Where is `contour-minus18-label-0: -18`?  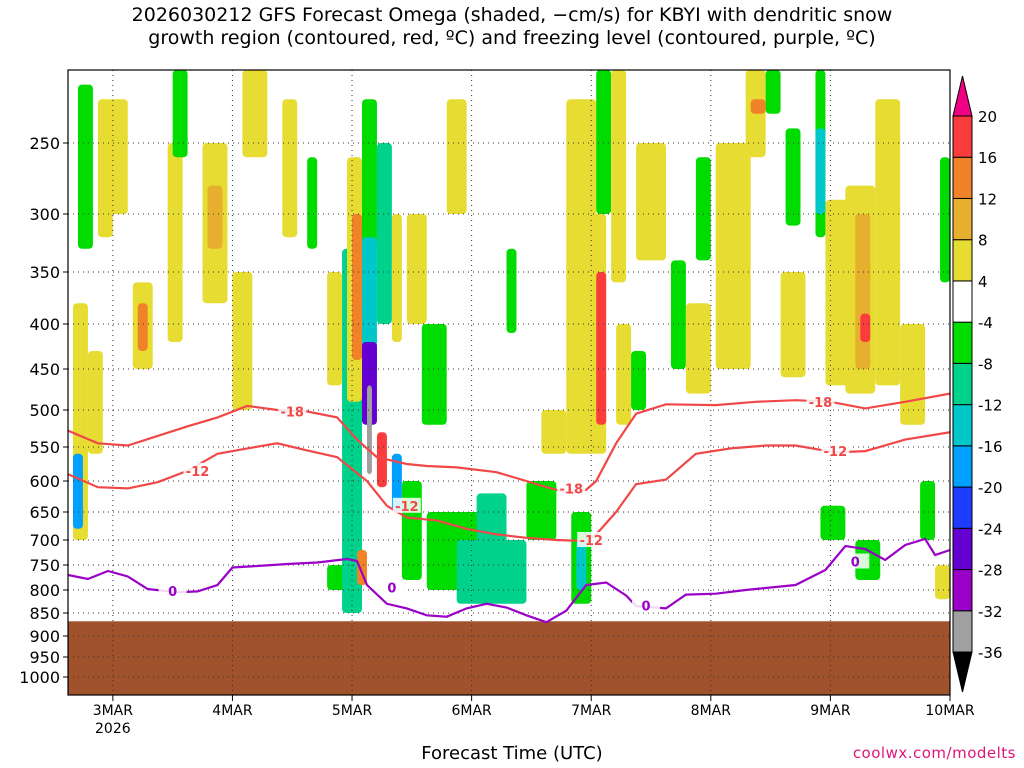 contour-minus18-label-0: -18 is located at coordinates (292, 412).